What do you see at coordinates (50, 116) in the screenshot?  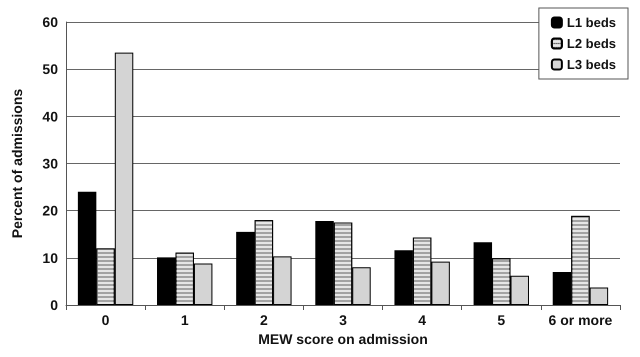 I see `y-tick-label: 40` at bounding box center [50, 116].